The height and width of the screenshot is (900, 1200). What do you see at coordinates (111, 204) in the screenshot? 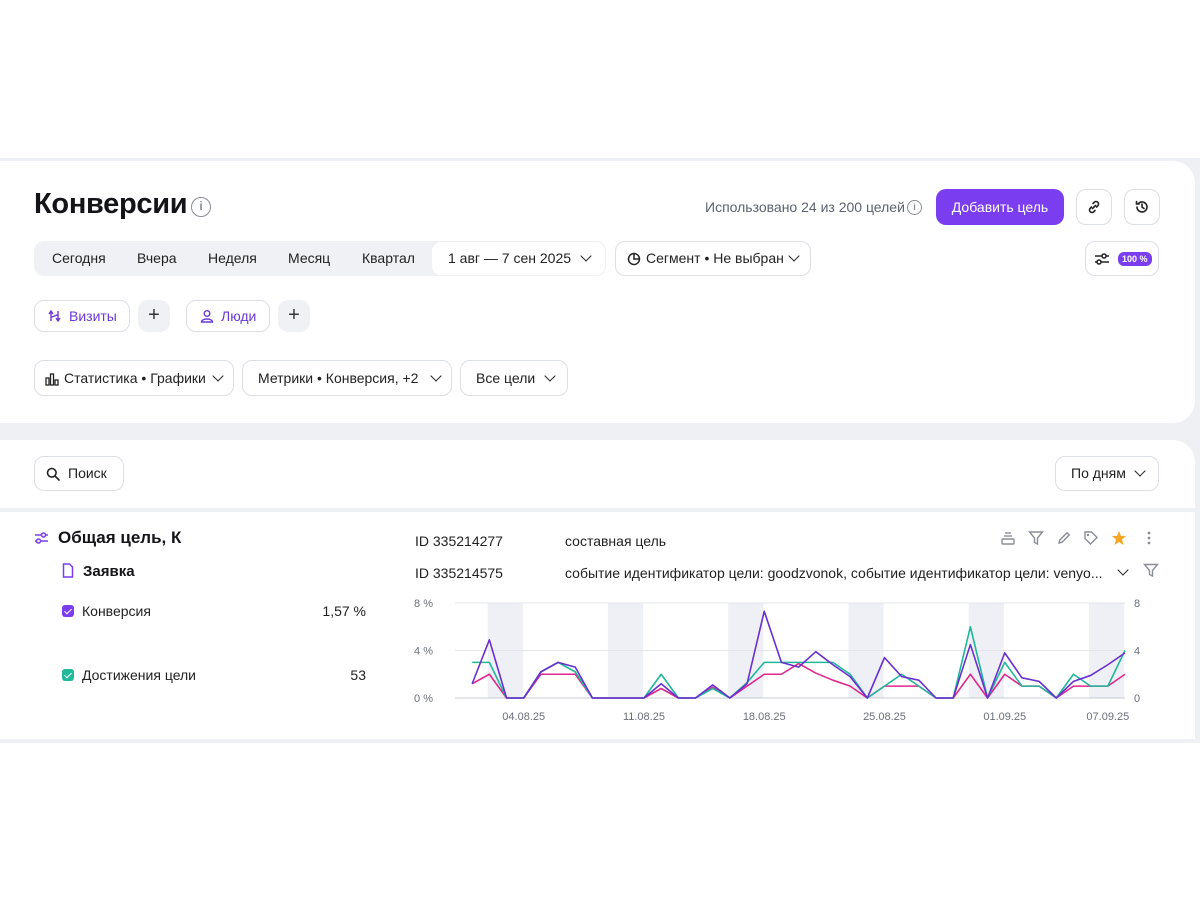
I see `page-title: Конверсии` at bounding box center [111, 204].